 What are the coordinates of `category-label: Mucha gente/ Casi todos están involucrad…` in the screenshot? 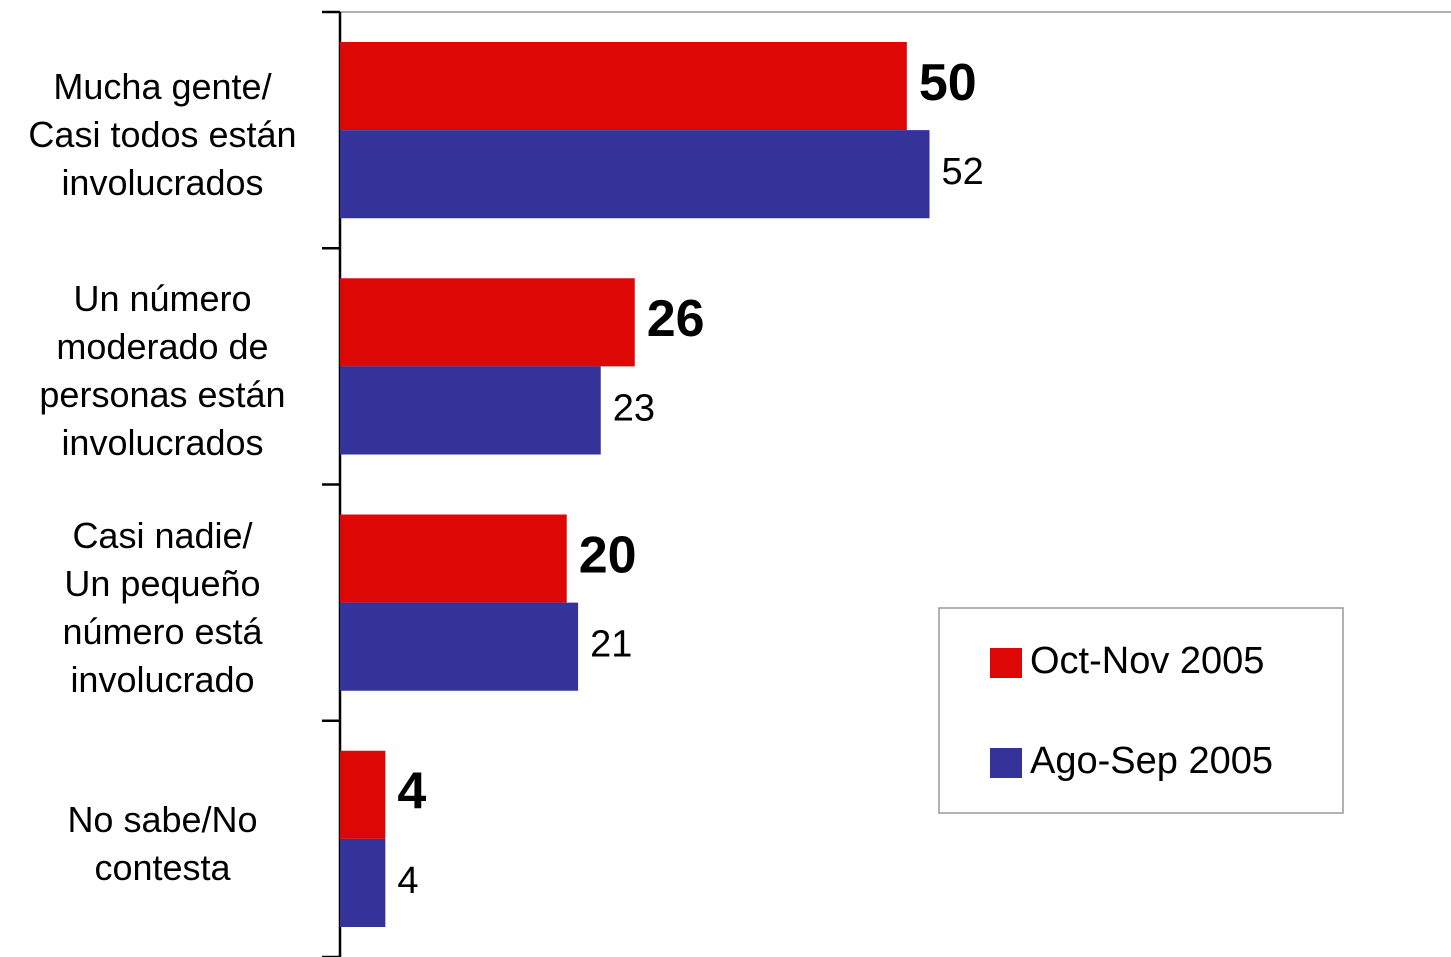 It's located at (162, 135).